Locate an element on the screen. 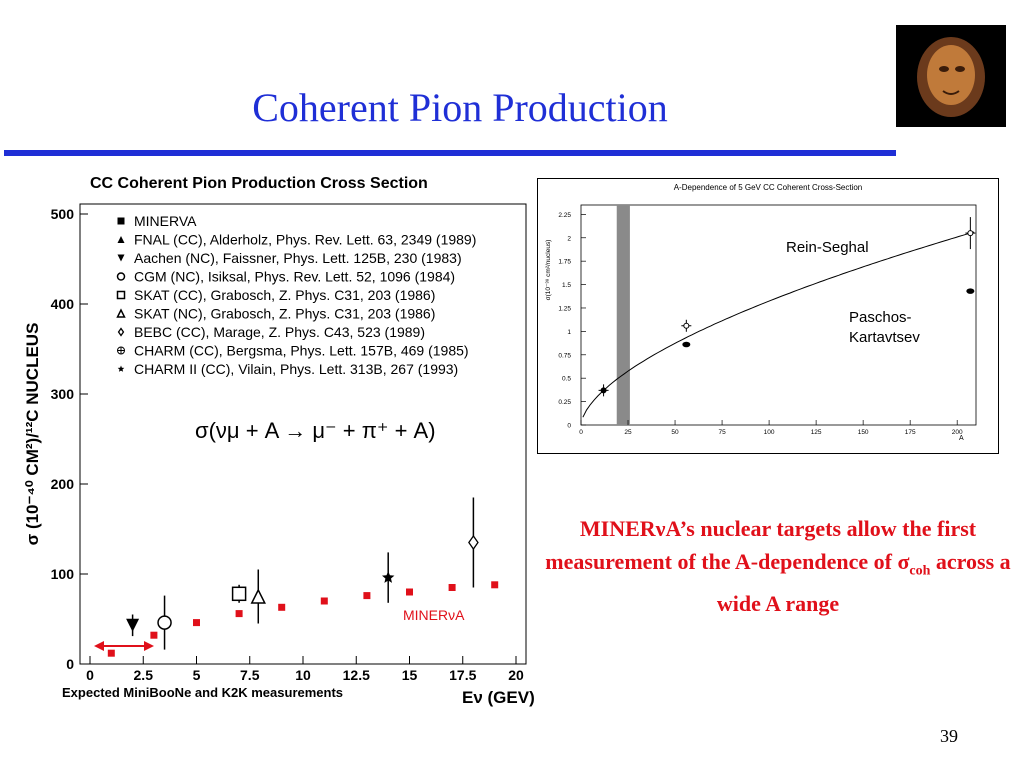 Image resolution: width=1024 pixels, height=768 pixels. page-number: 39 is located at coordinates (949, 736).